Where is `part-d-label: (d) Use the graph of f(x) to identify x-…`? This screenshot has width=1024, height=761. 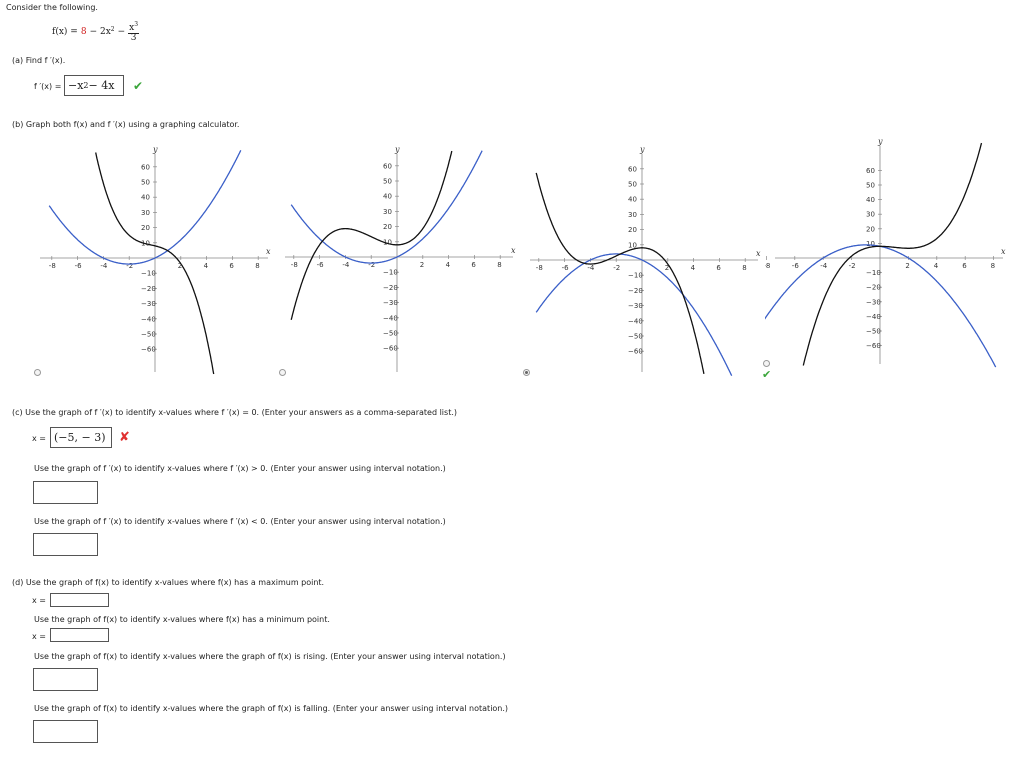 part-d-label: (d) Use the graph of f(x) to identify x-… is located at coordinates (168, 582).